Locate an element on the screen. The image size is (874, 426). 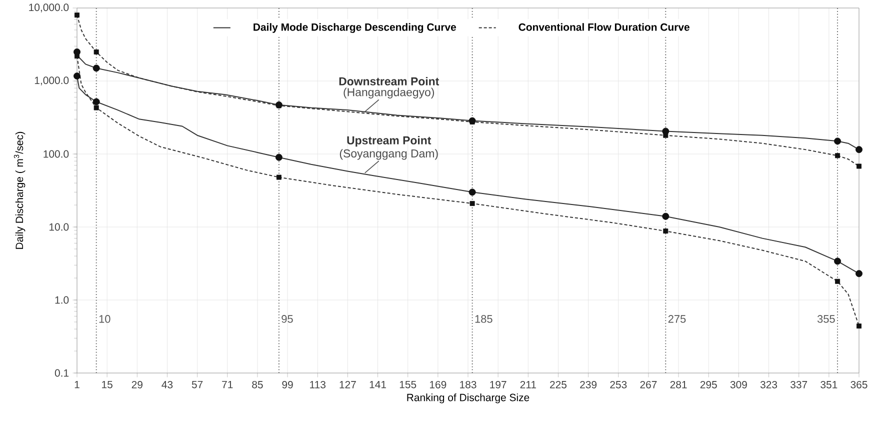
x-tick-label: 99 is located at coordinates (287, 384).